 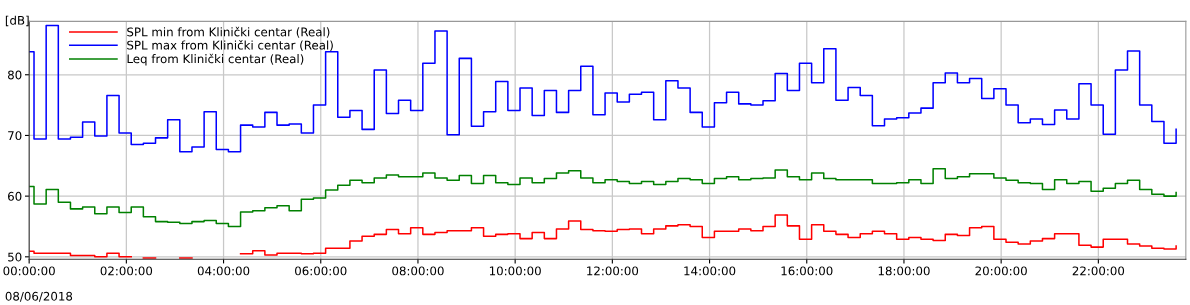 What do you see at coordinates (29, 271) in the screenshot?
I see `x-tick-label: 00:00:00` at bounding box center [29, 271].